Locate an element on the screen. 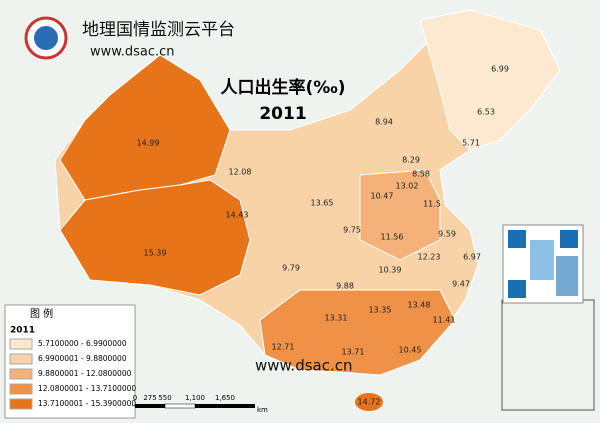 The width and height of the screenshot is (600, 423). qr-code is located at coordinates (543, 264).